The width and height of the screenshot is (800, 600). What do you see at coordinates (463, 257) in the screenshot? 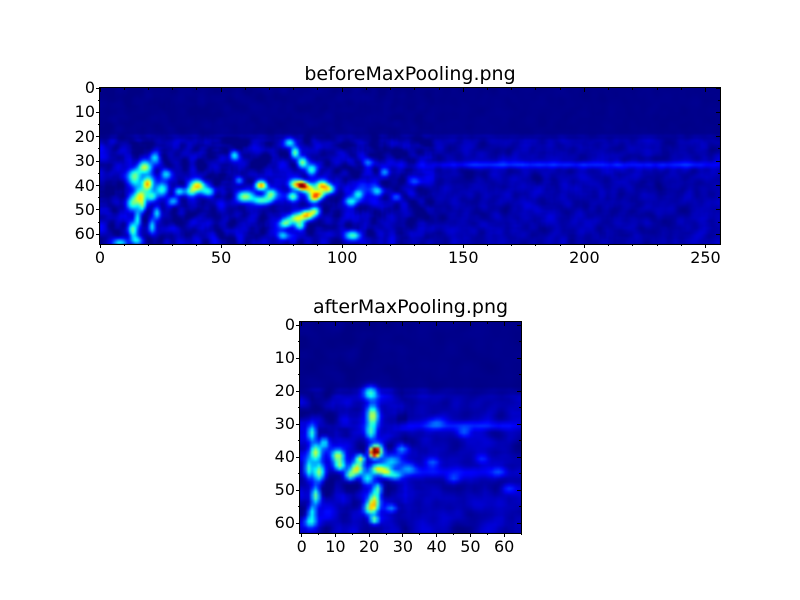
I see `x-tick-label: 150` at bounding box center [463, 257].